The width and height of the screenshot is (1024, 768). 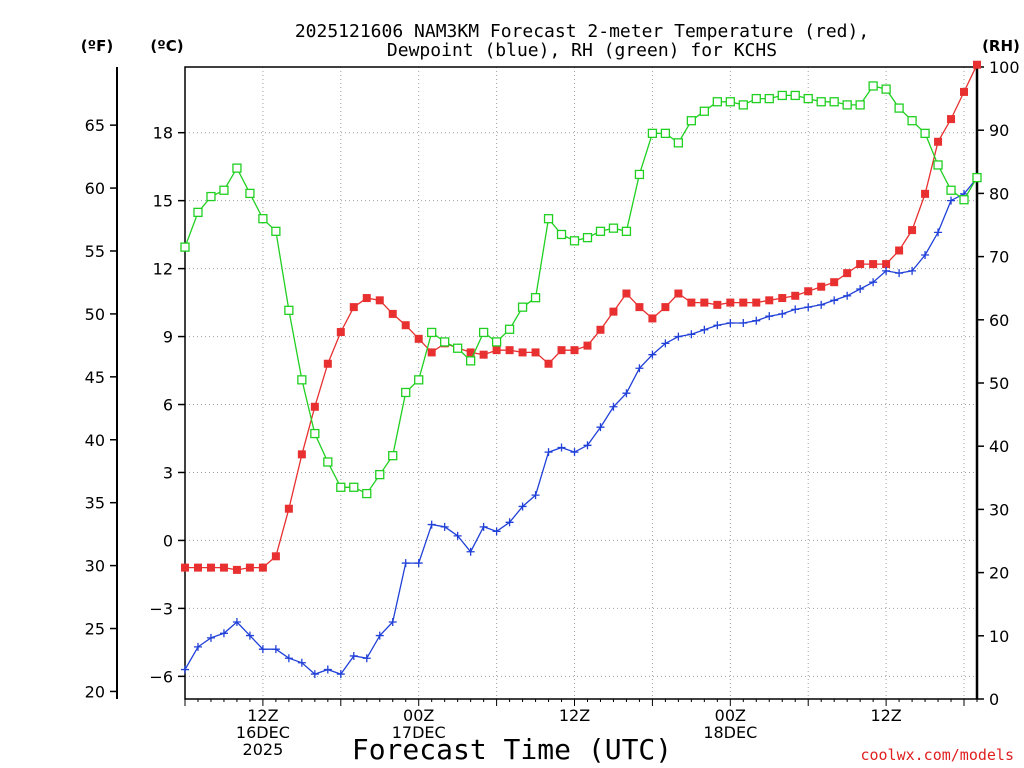 I want to click on x-tick-label: 00Z, so click(x=730, y=715).